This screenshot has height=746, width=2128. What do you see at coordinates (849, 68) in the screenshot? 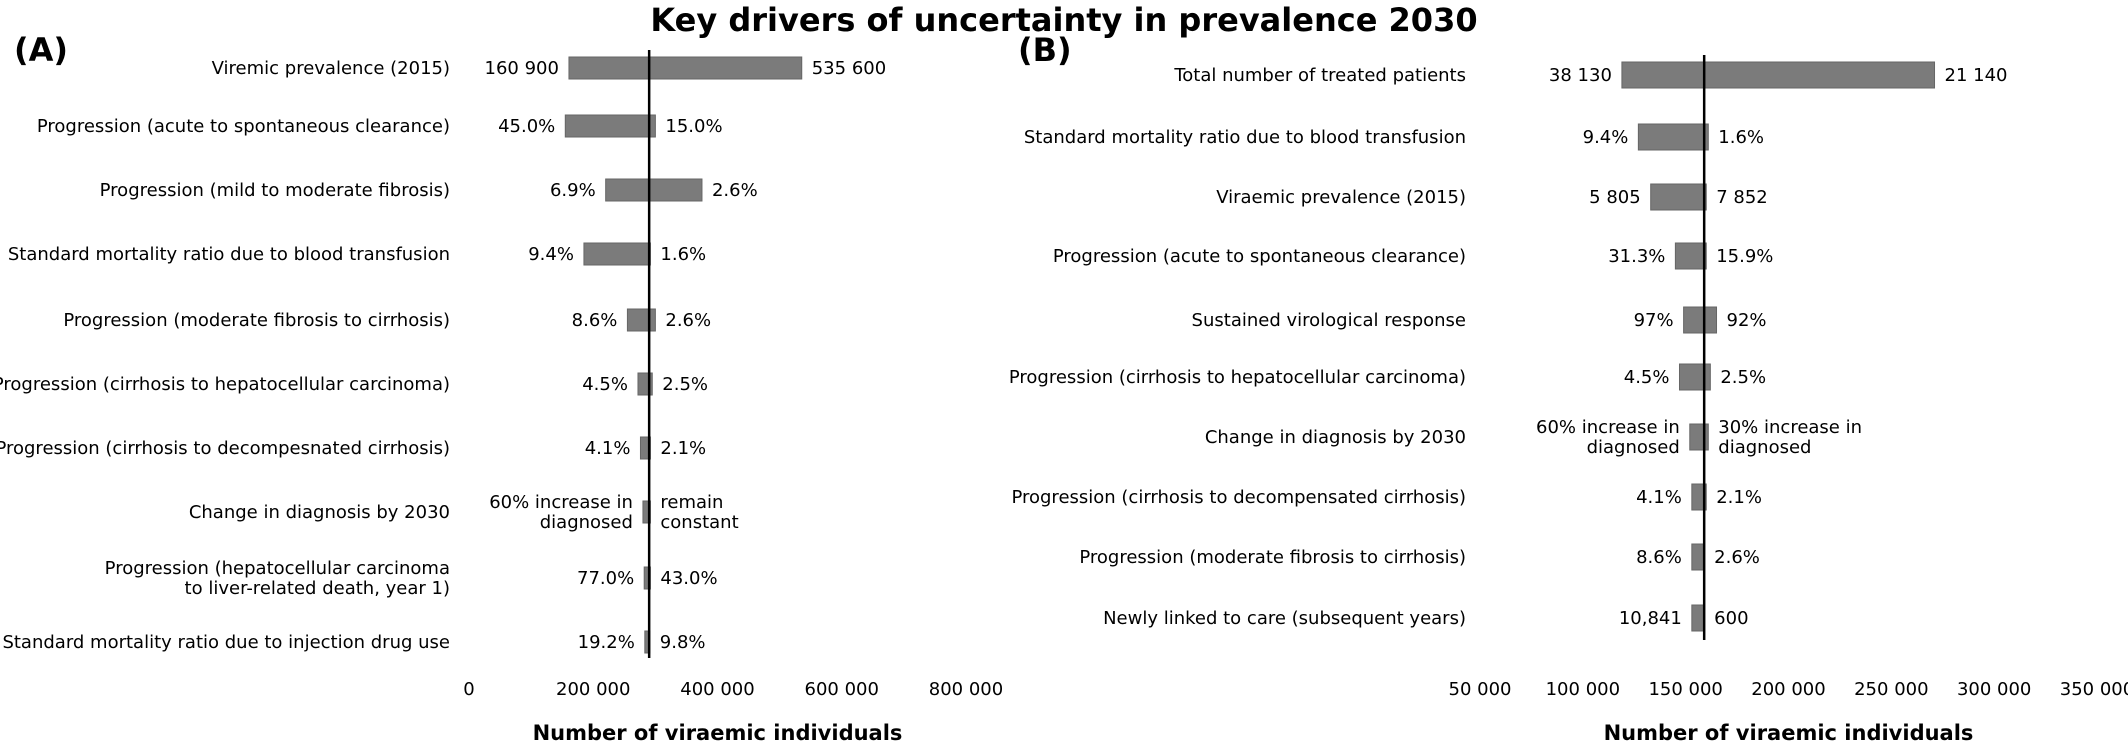
I see `high-value-label: 535 600` at bounding box center [849, 68].